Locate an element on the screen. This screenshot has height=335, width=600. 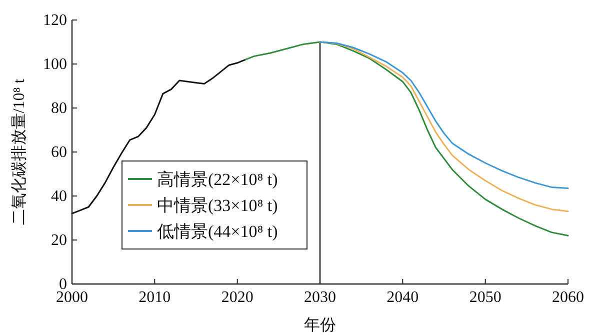
x-tick-label: 2050 is located at coordinates (485, 297).